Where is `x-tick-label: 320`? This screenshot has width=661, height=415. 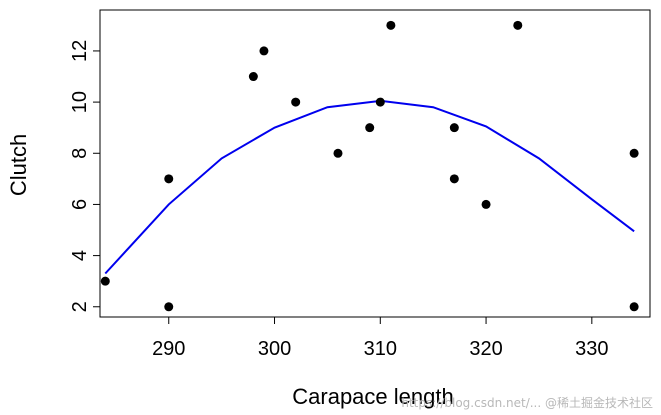 x-tick-label: 320 is located at coordinates (485, 349).